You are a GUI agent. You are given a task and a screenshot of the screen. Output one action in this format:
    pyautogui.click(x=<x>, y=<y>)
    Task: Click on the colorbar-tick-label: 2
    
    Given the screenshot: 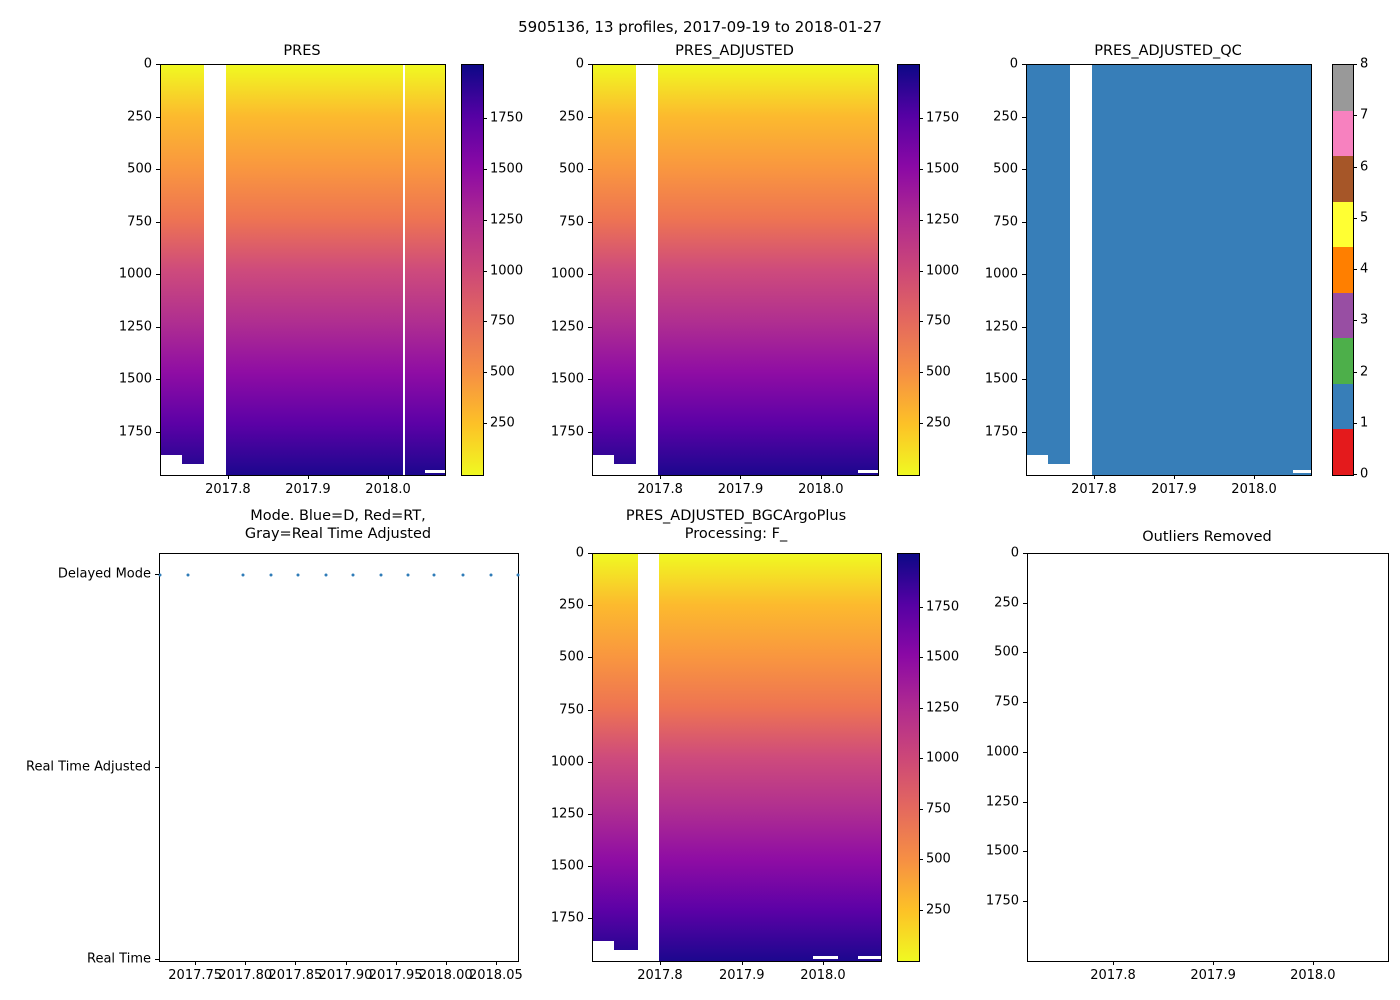 What is the action you would take?
    pyautogui.click(x=1364, y=371)
    